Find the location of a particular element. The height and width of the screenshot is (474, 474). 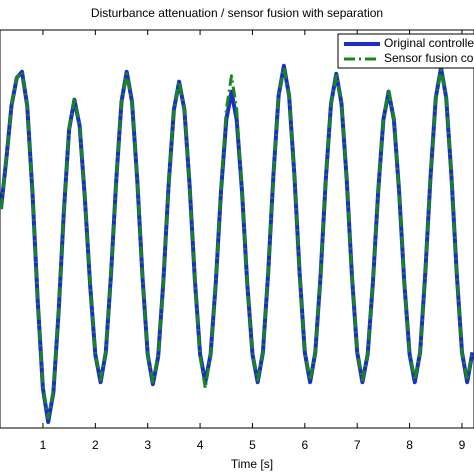

x-tick-label: 8 is located at coordinates (409, 445).